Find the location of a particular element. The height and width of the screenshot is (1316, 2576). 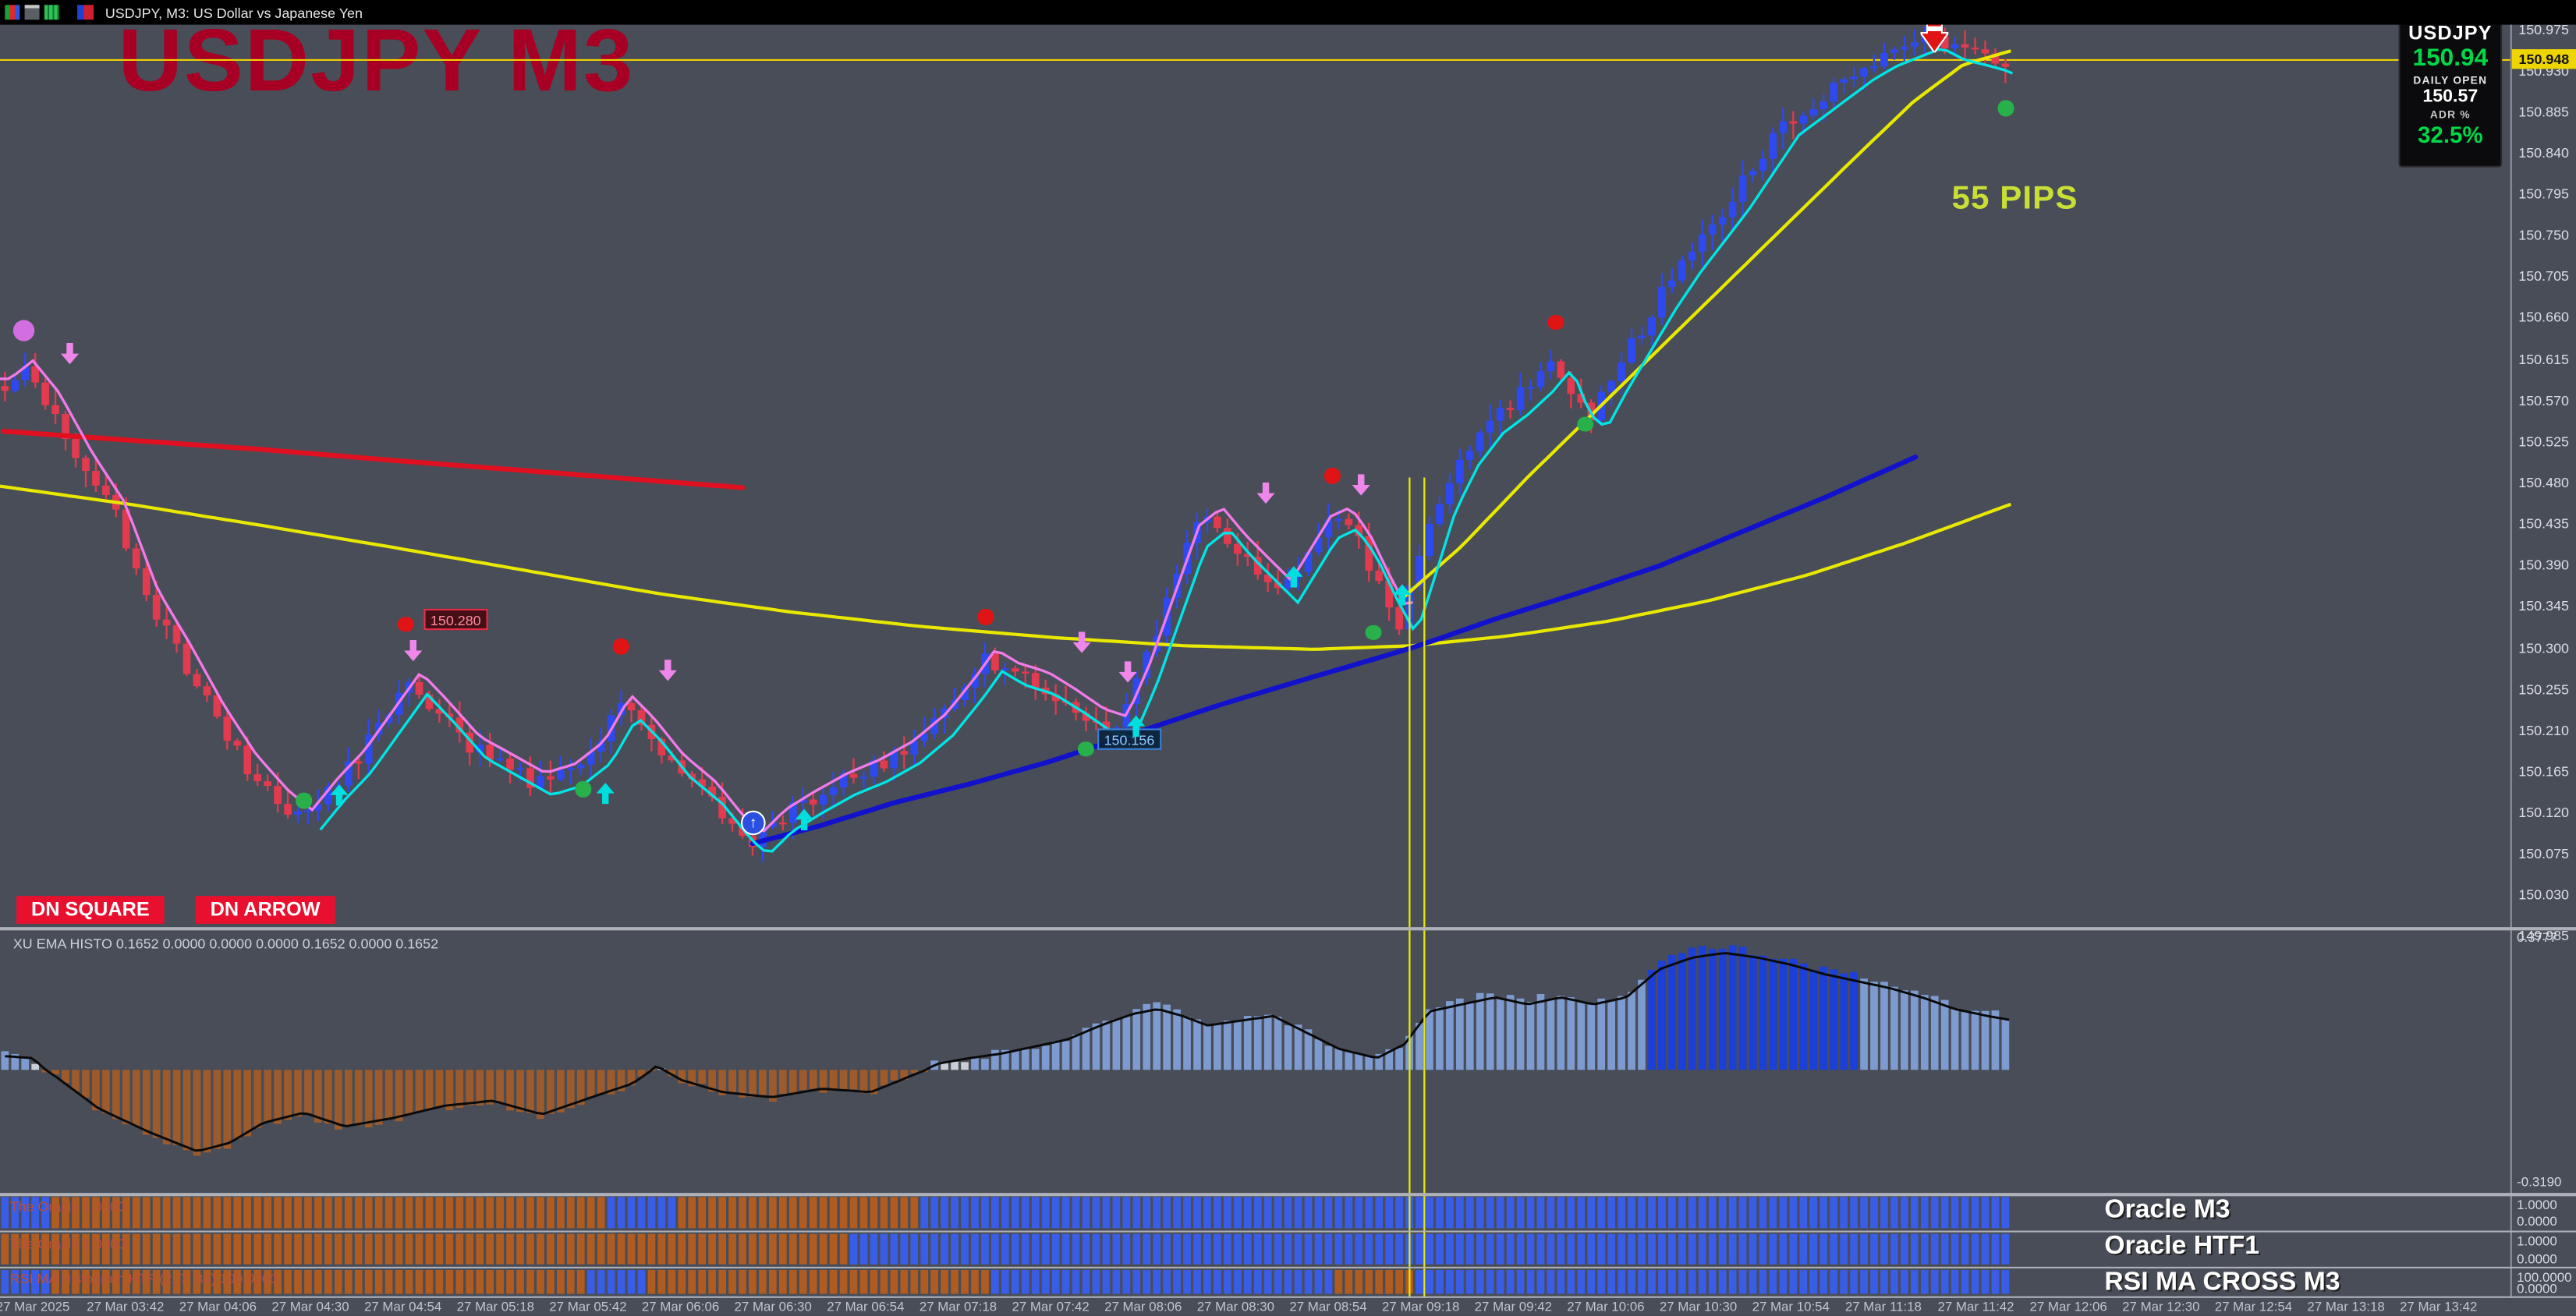

time-axis-label: 27 Mar 11:18 is located at coordinates (1883, 1306).